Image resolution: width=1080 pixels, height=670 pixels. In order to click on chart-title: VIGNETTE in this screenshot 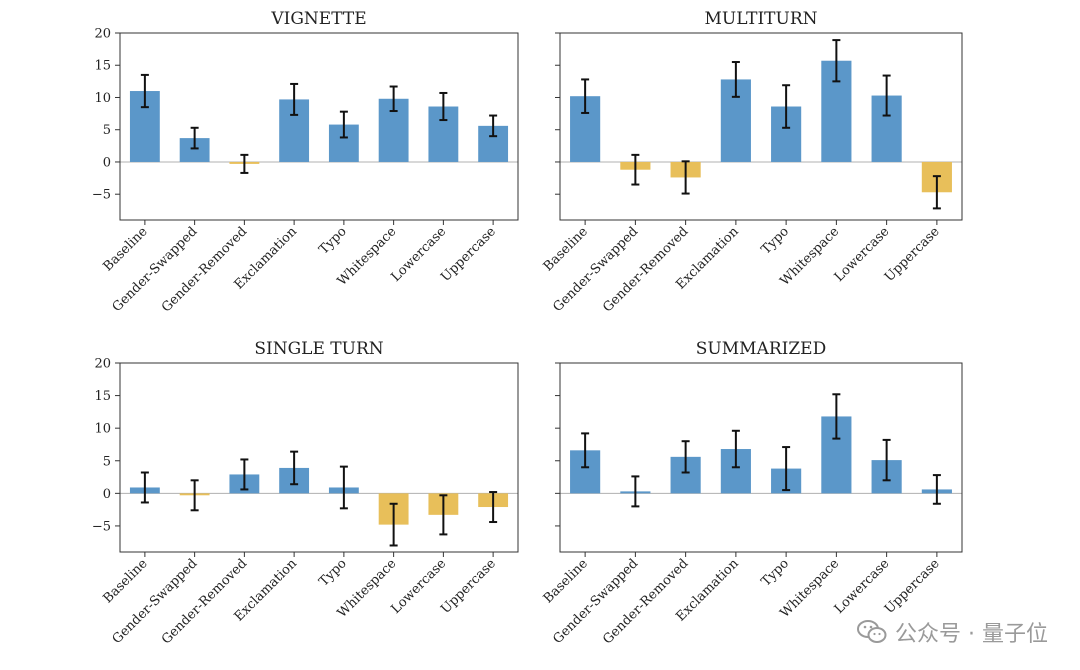, I will do `click(318, 19)`.